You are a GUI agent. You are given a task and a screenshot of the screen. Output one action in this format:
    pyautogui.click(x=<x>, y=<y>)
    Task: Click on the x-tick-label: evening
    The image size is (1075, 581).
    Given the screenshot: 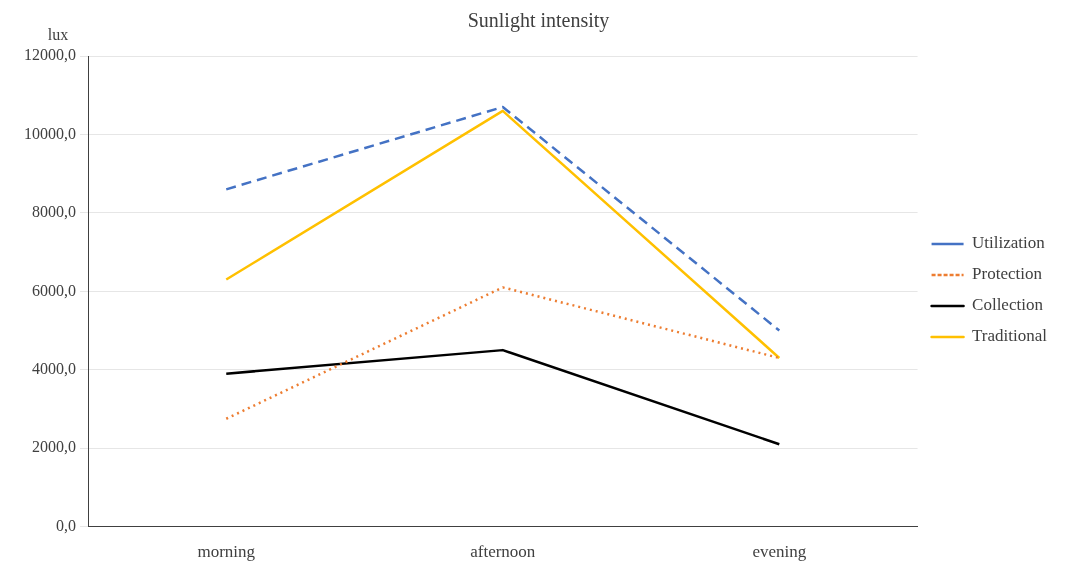 What is the action you would take?
    pyautogui.click(x=779, y=552)
    